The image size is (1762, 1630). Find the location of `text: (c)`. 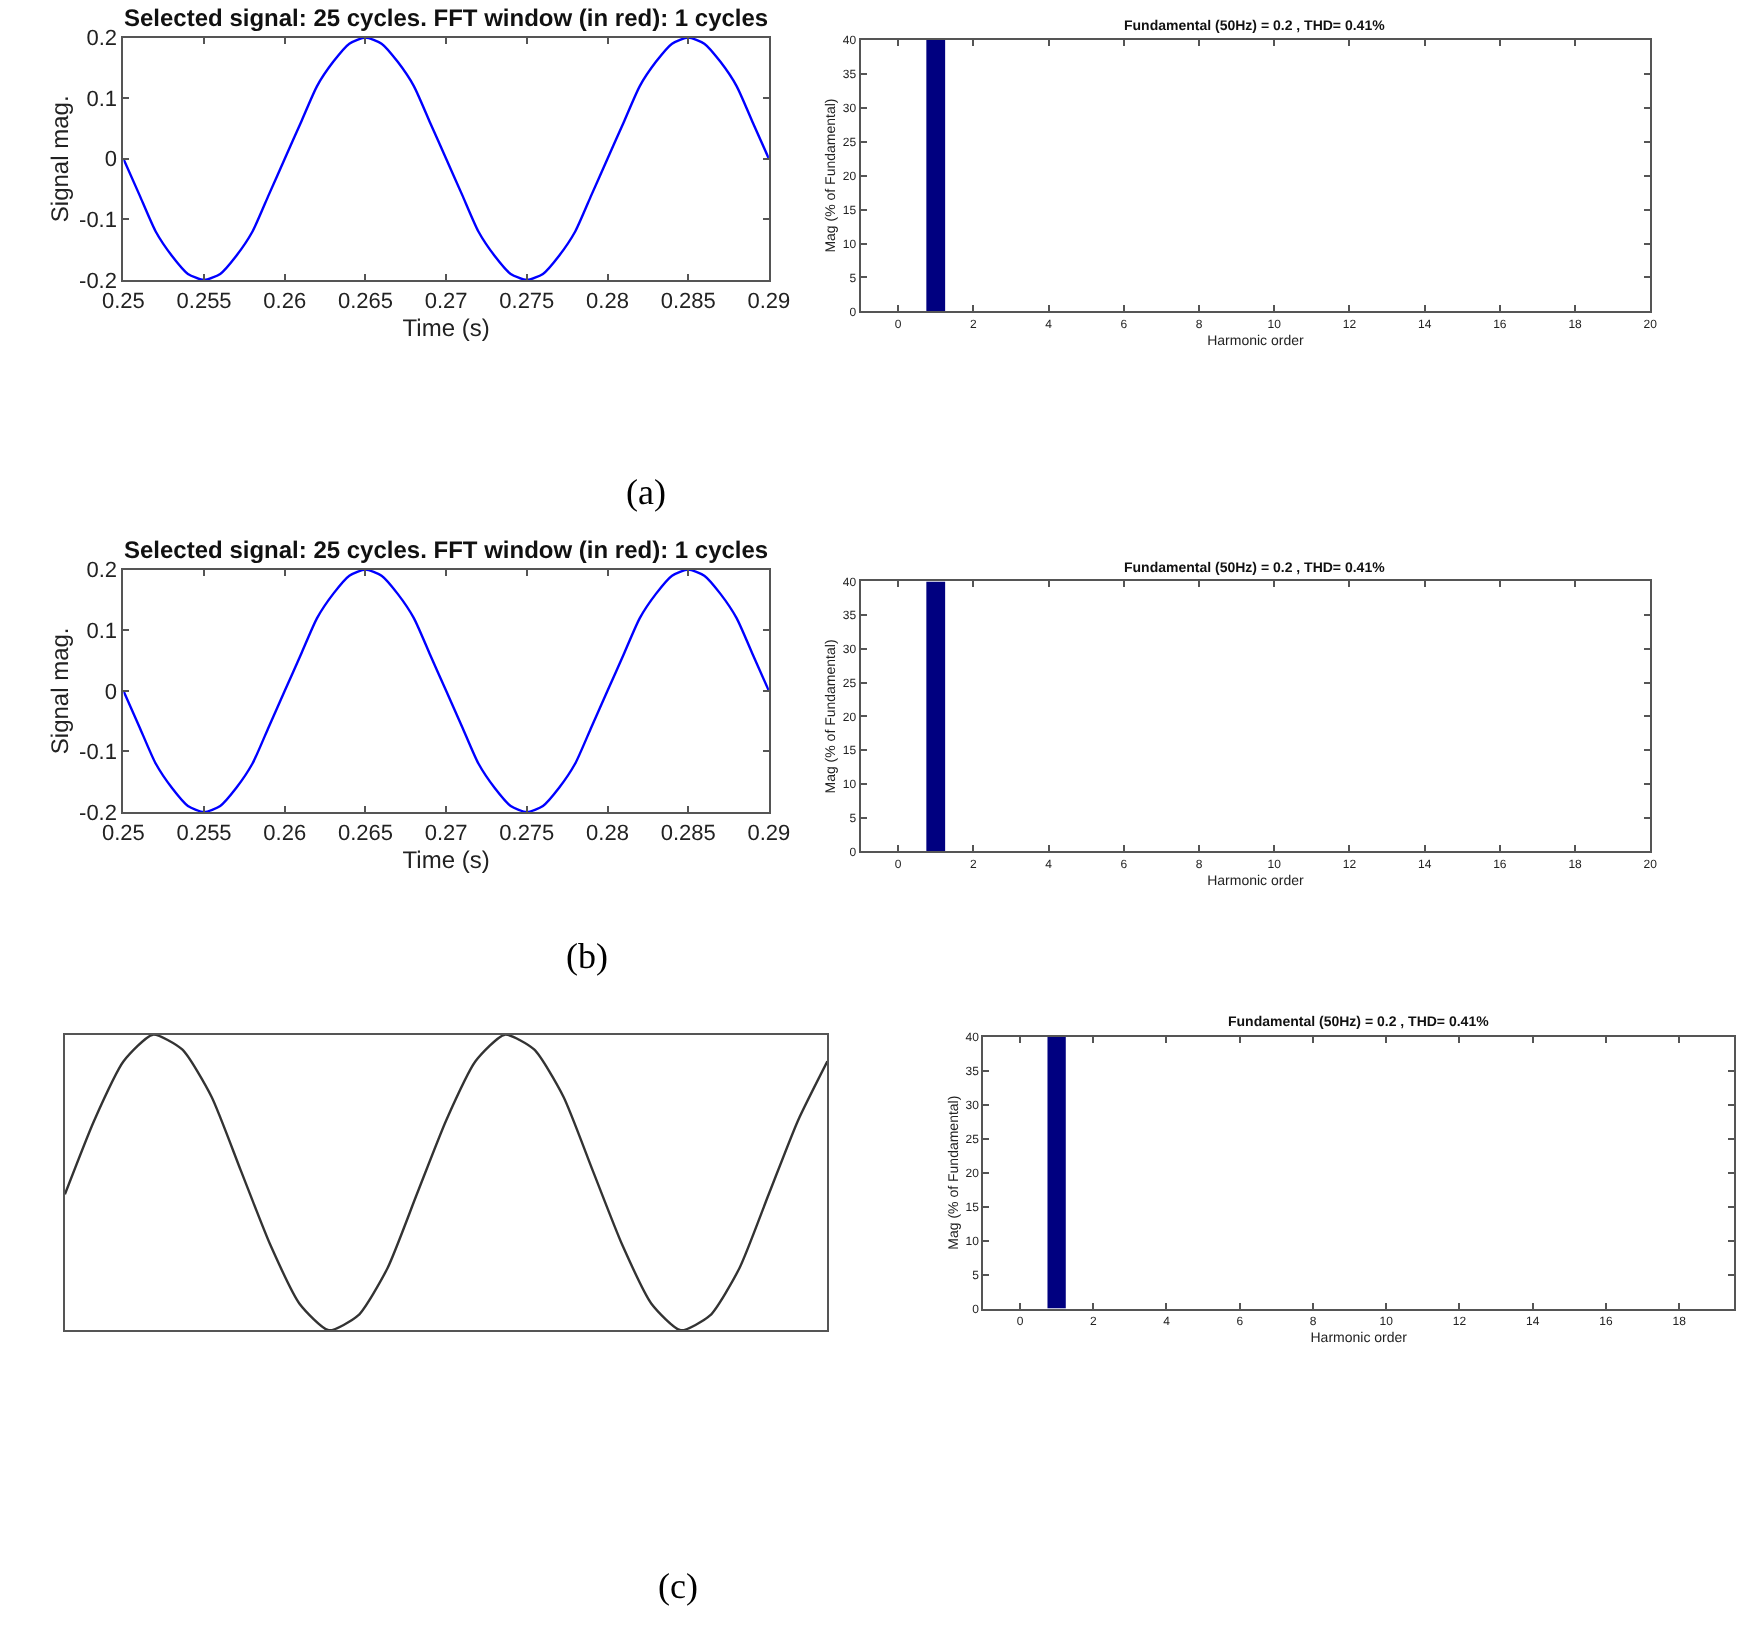

text: (c) is located at coordinates (678, 1586).